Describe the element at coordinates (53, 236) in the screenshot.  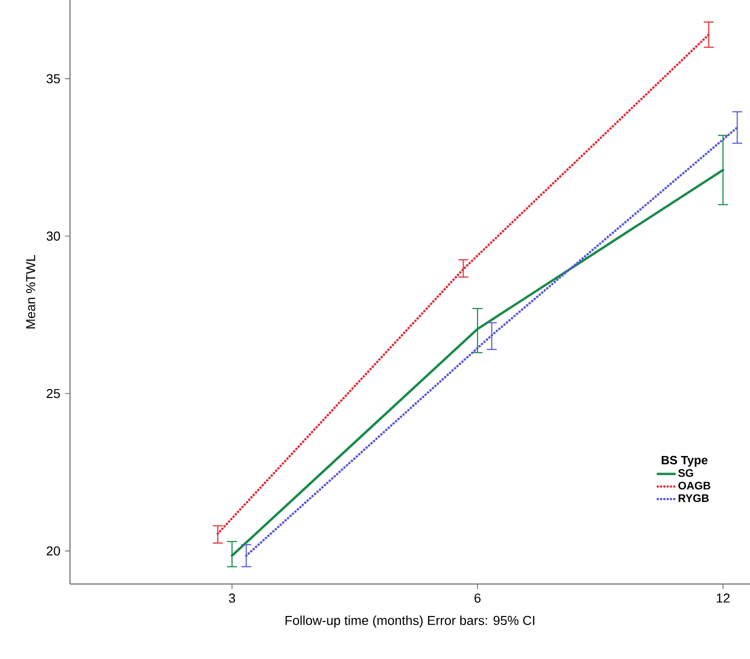
I see `y-tick-label: 30` at that location.